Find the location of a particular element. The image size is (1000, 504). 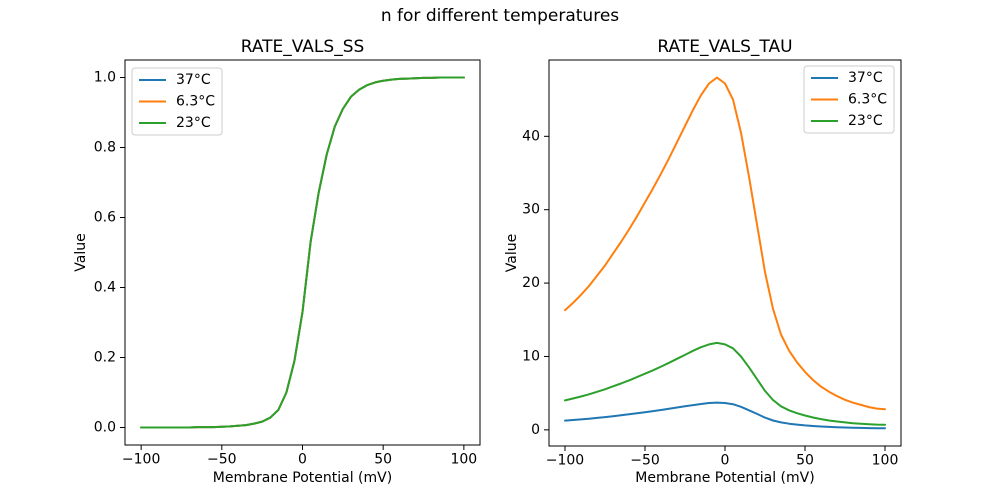

y-tick-label: 10 is located at coordinates (531, 356).